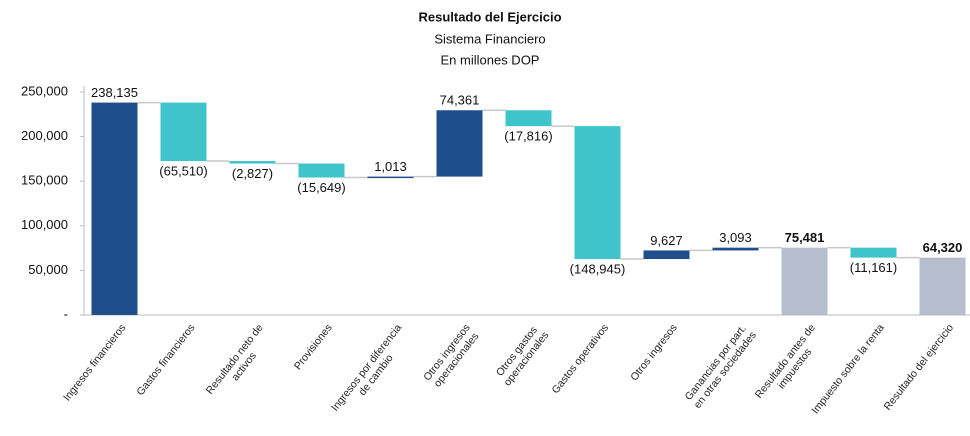 The width and height of the screenshot is (970, 436). Describe the element at coordinates (66, 313) in the screenshot. I see `y-tick-label: -` at that location.